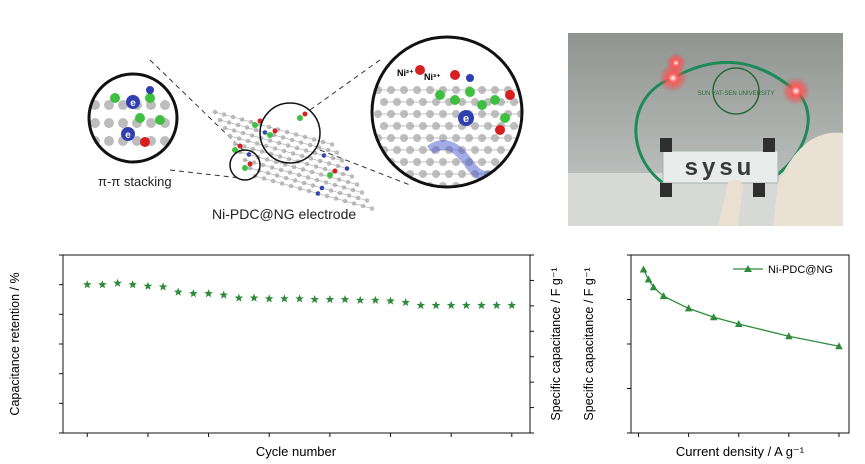 The image size is (865, 464). Describe the element at coordinates (15, 343) in the screenshot. I see `chart1-ylabel: Capacitance retention / %` at that location.